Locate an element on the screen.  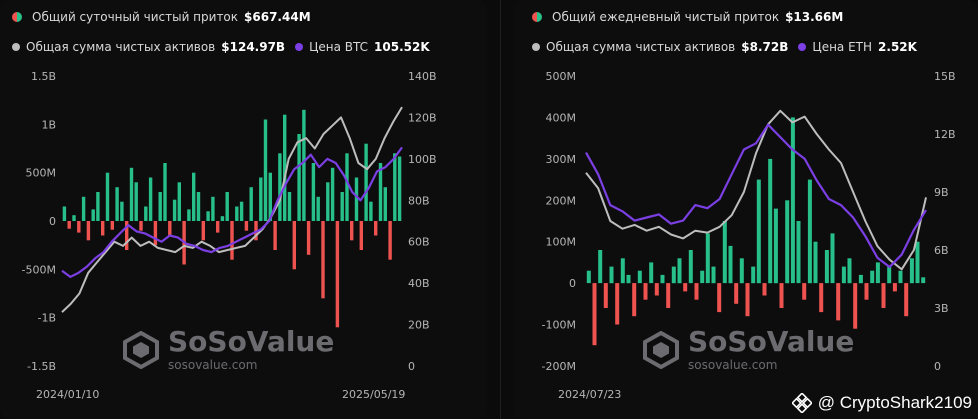
y-left-tick-label: -1.5B is located at coordinates (41, 366).